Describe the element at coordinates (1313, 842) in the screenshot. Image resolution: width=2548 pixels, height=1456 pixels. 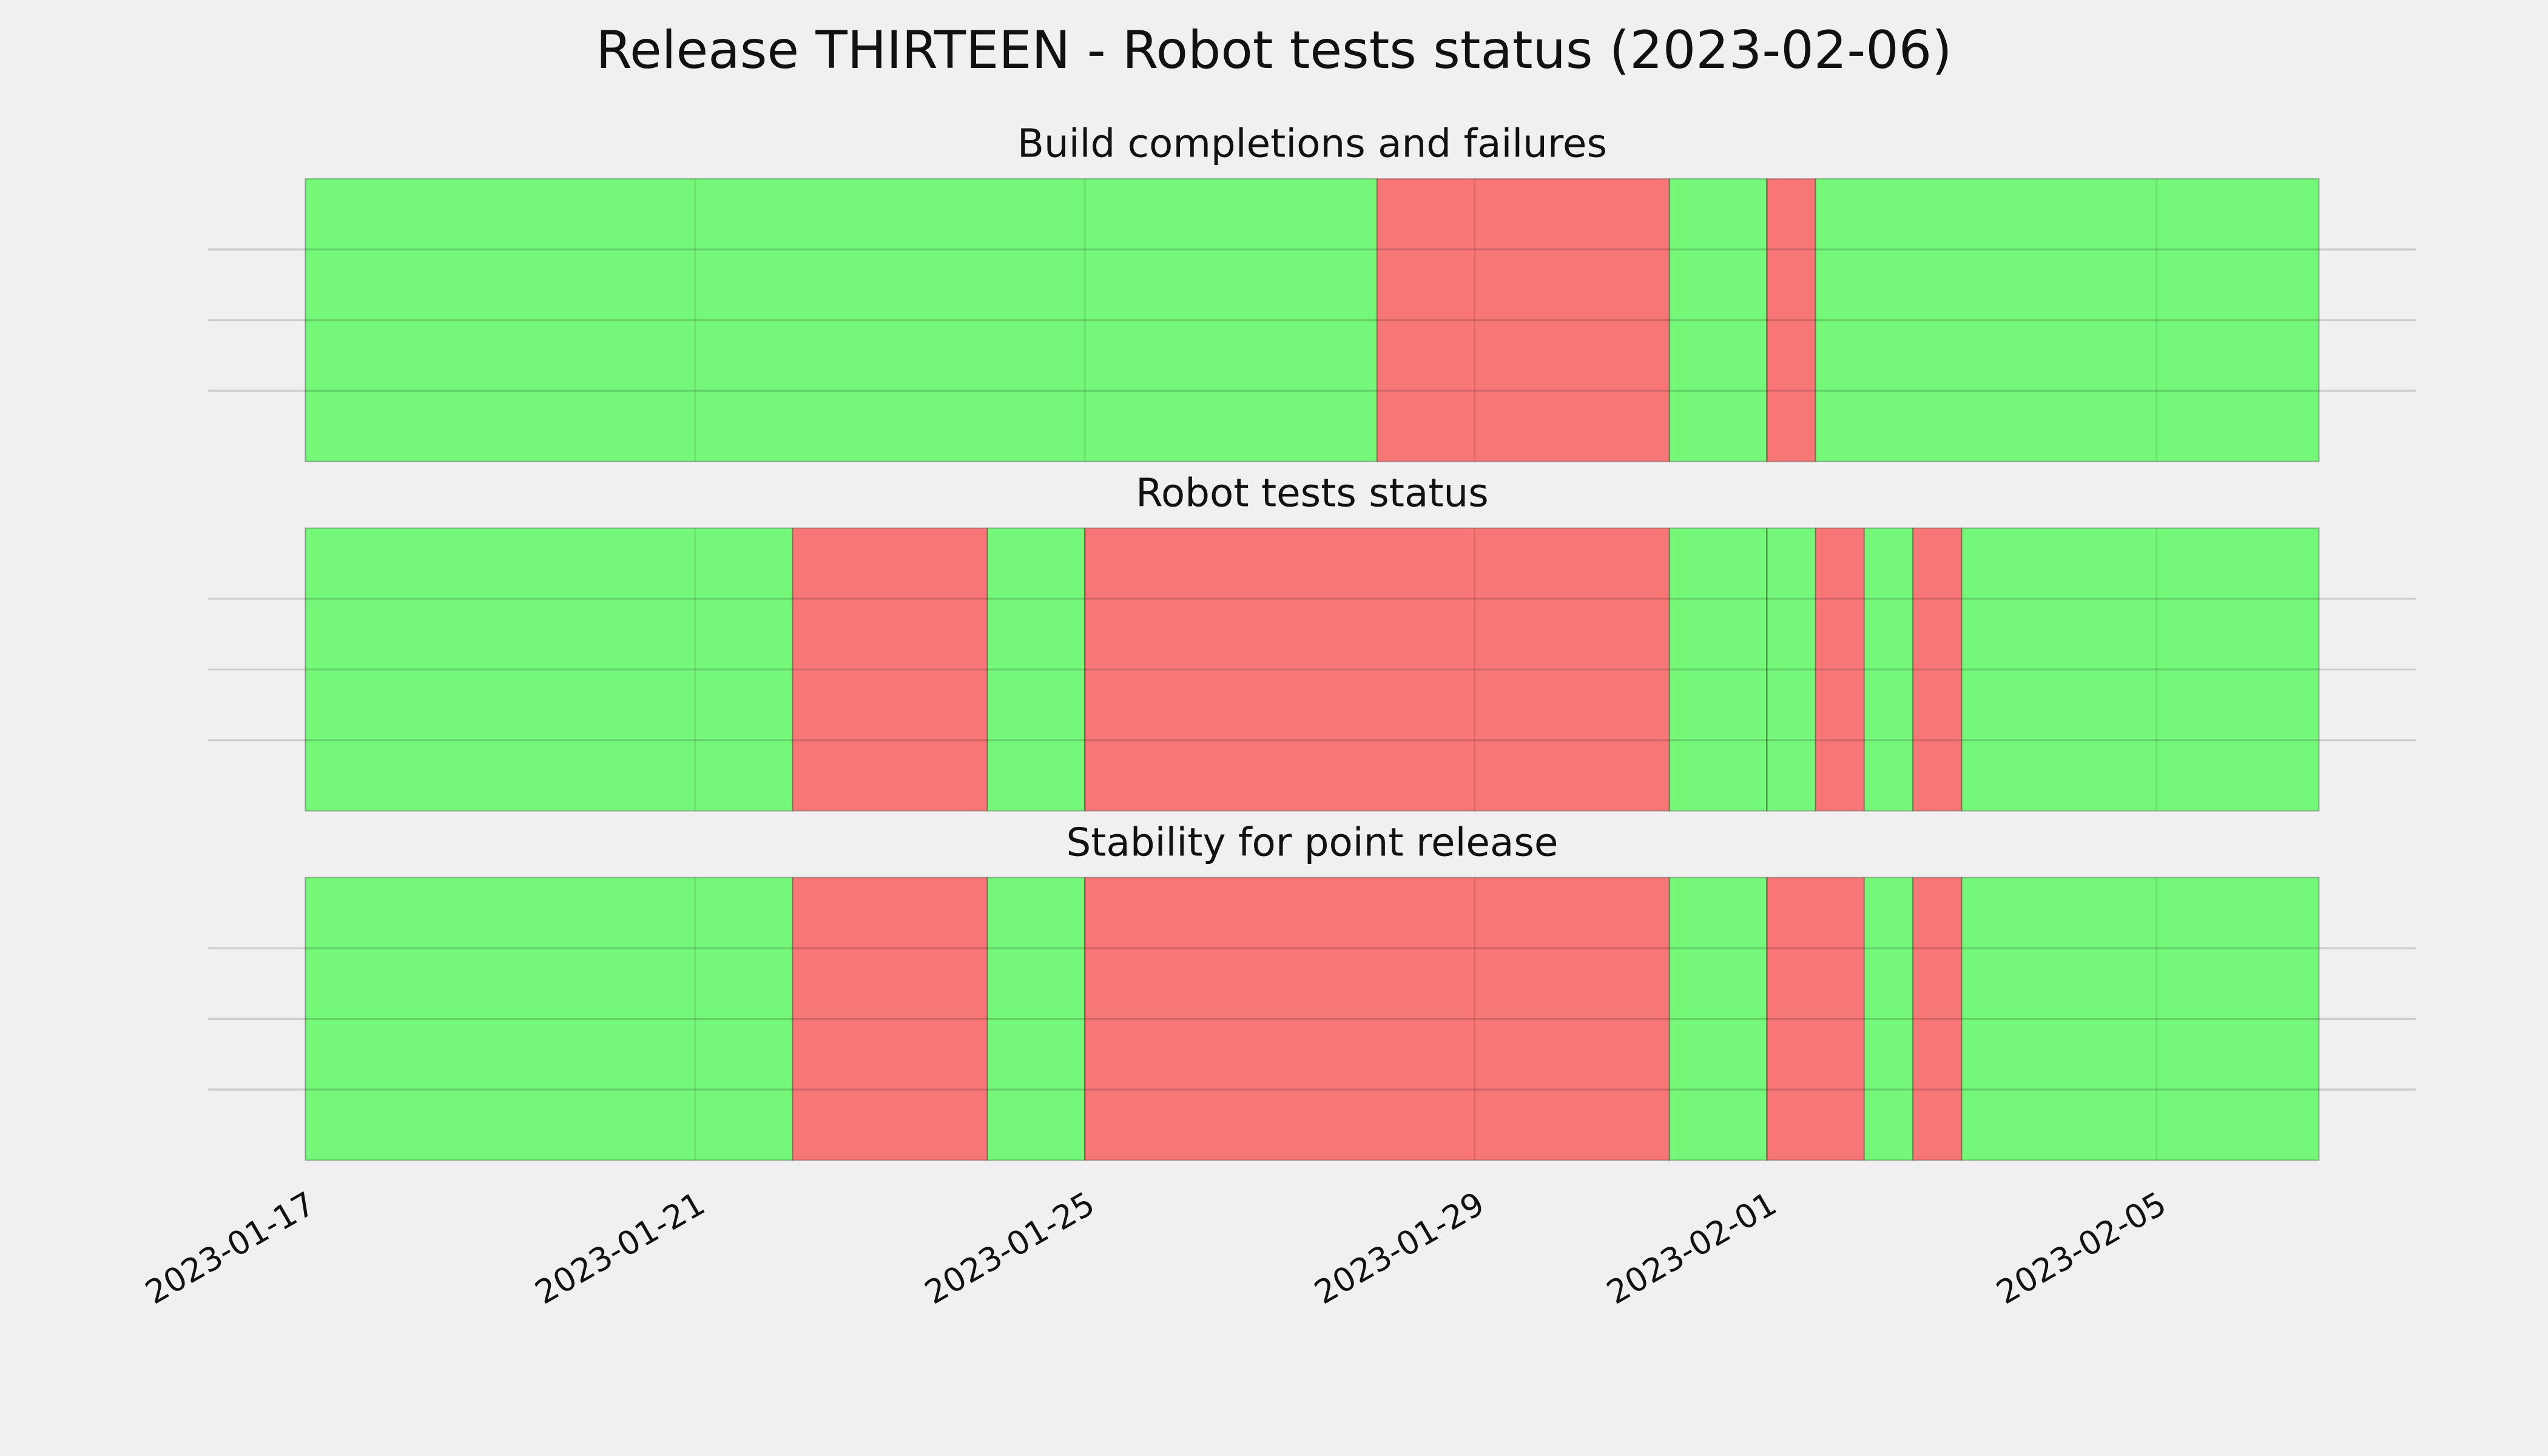
I see `subplot-title: Stability for point release` at that location.